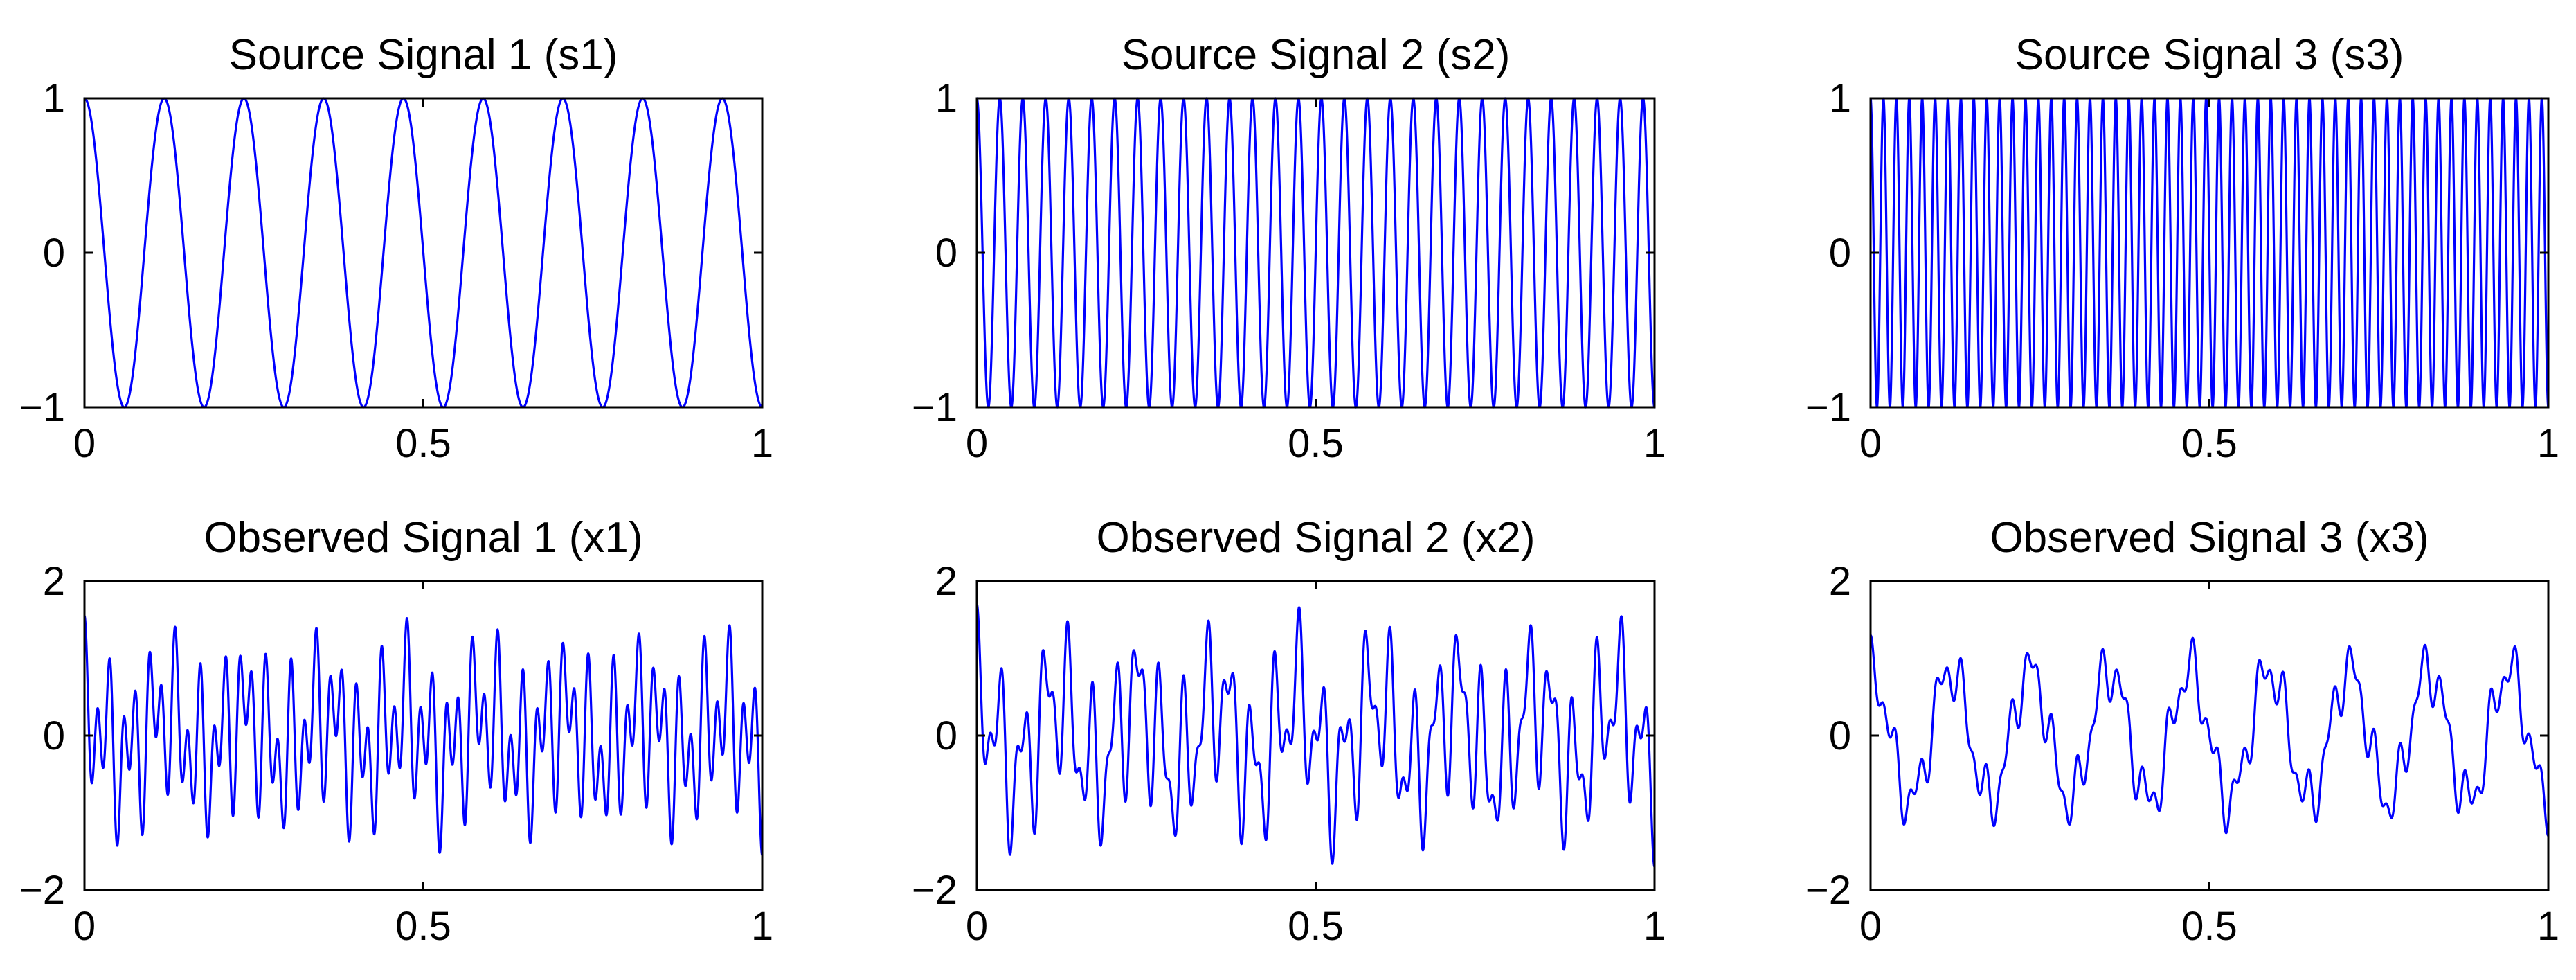 Image resolution: width=2576 pixels, height=980 pixels. I want to click on subplot: Source Signal 1 (s1)0 0.5 1−101, so click(396, 249).